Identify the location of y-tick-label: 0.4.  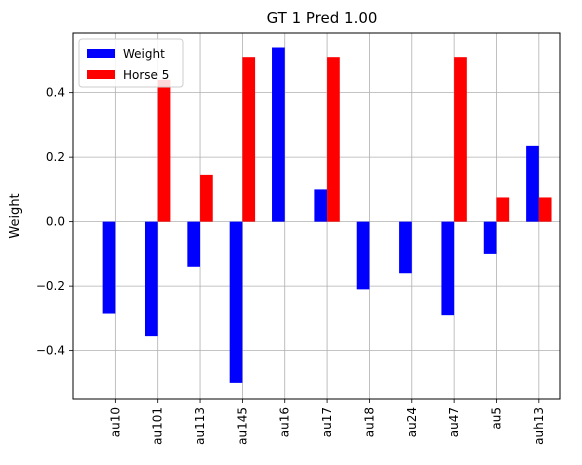
(55, 93).